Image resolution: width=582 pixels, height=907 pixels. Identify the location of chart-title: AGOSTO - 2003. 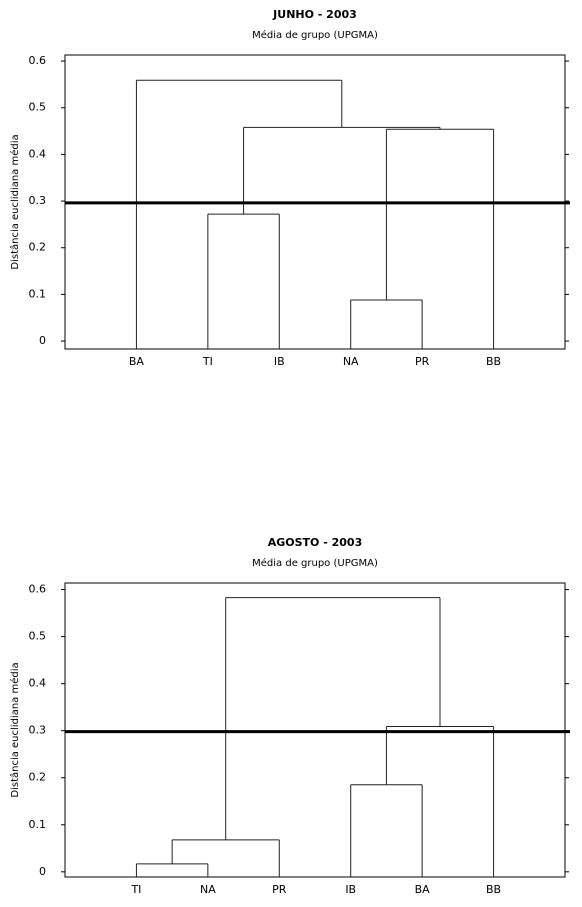
(315, 542).